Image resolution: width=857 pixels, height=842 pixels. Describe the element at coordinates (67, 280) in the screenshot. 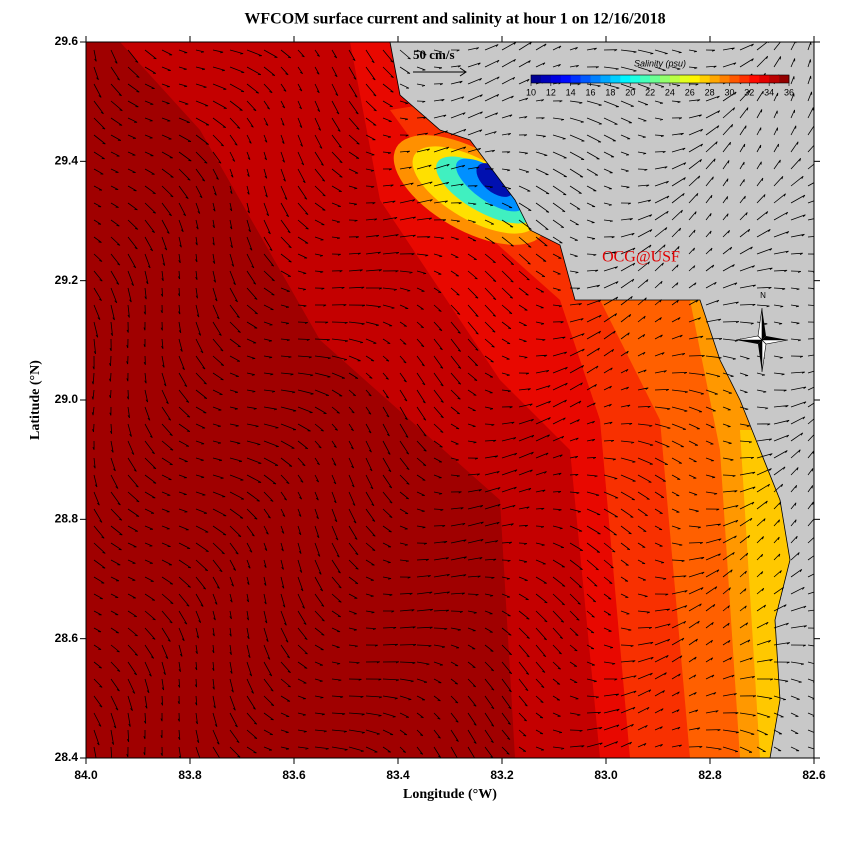

I see `y-tick-label: 29.2` at that location.